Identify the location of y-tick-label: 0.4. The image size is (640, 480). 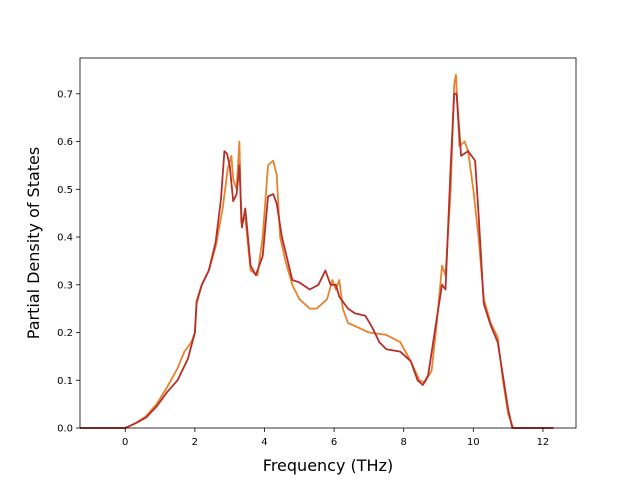
(65, 238).